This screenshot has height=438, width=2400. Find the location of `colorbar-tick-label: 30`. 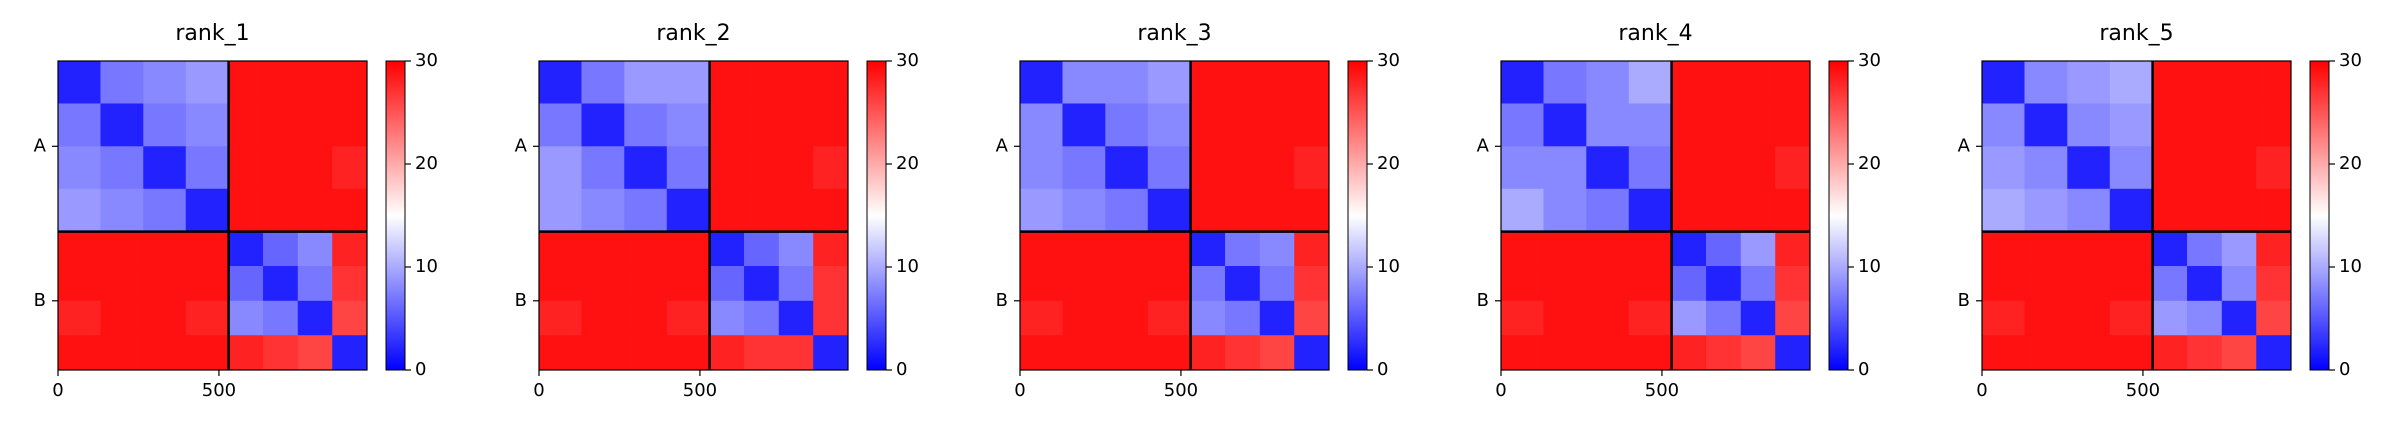

colorbar-tick-label: 30 is located at coordinates (1388, 60).